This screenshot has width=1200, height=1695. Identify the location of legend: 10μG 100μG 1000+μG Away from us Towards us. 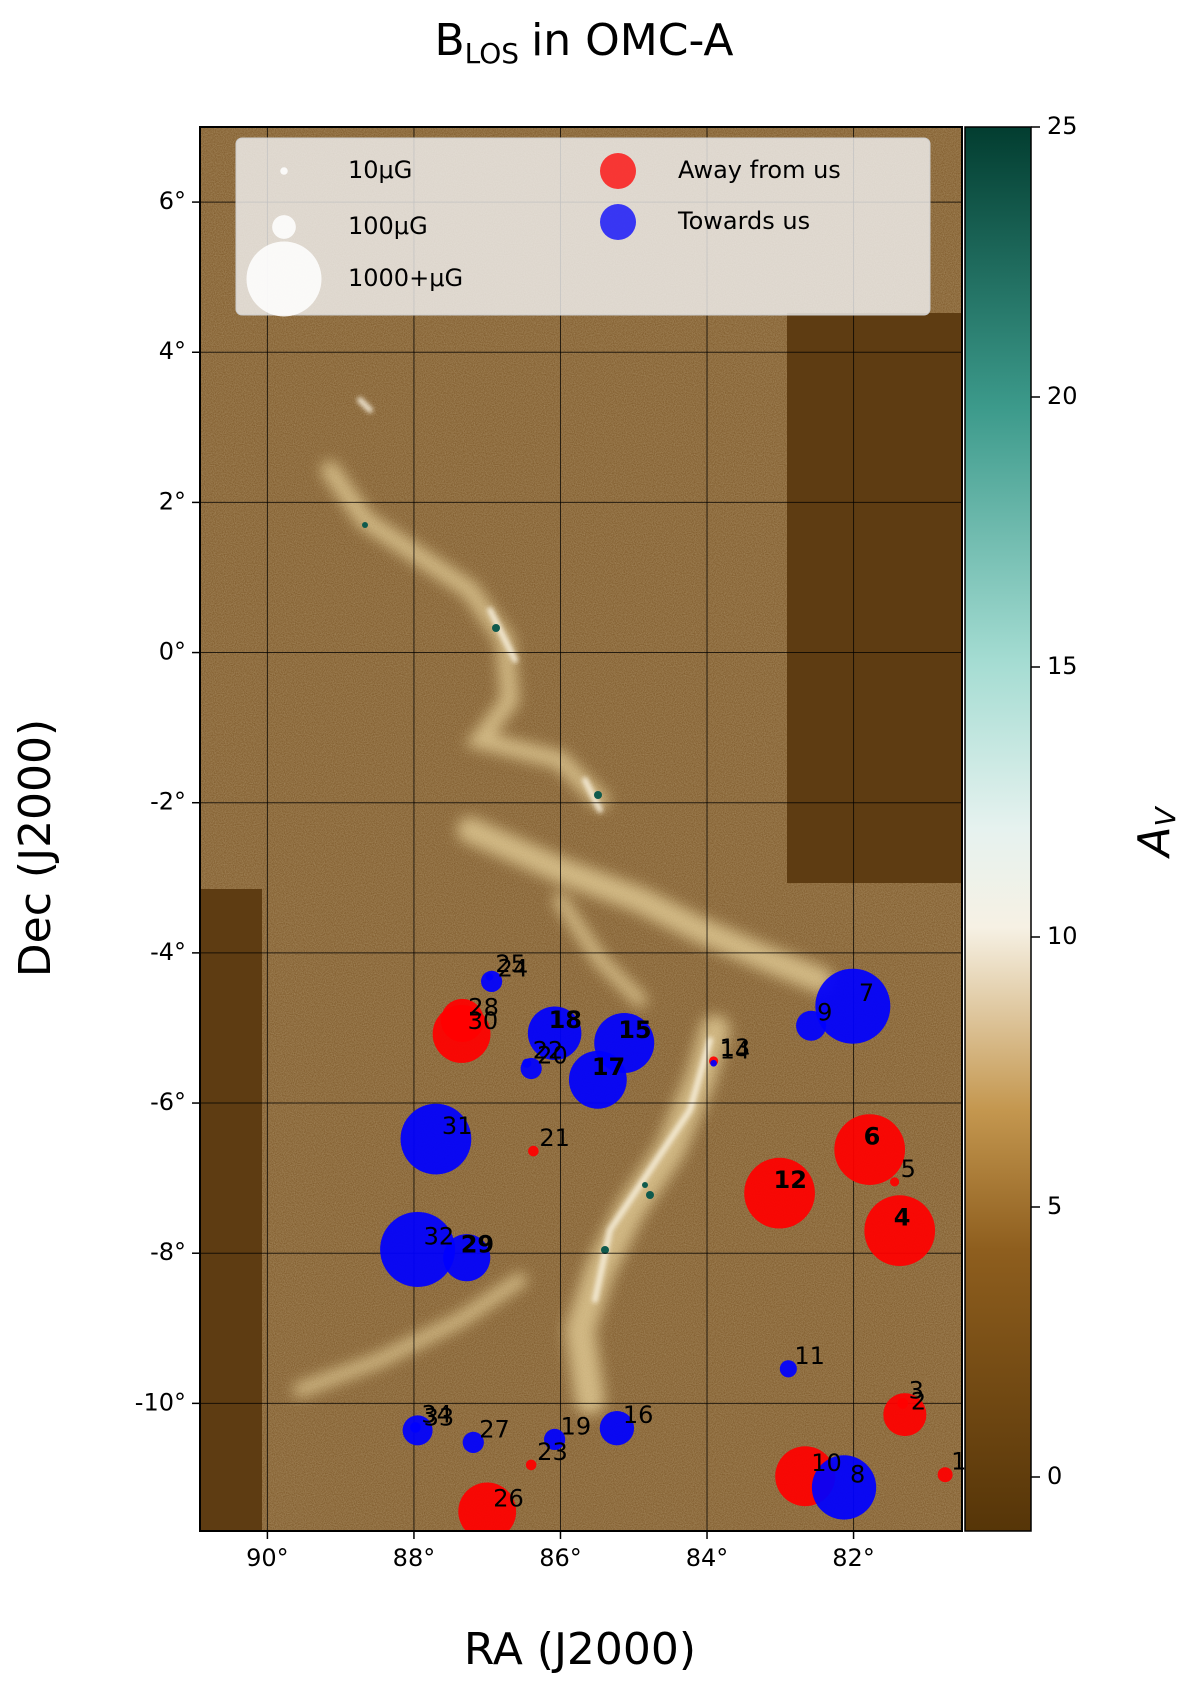
(543, 235).